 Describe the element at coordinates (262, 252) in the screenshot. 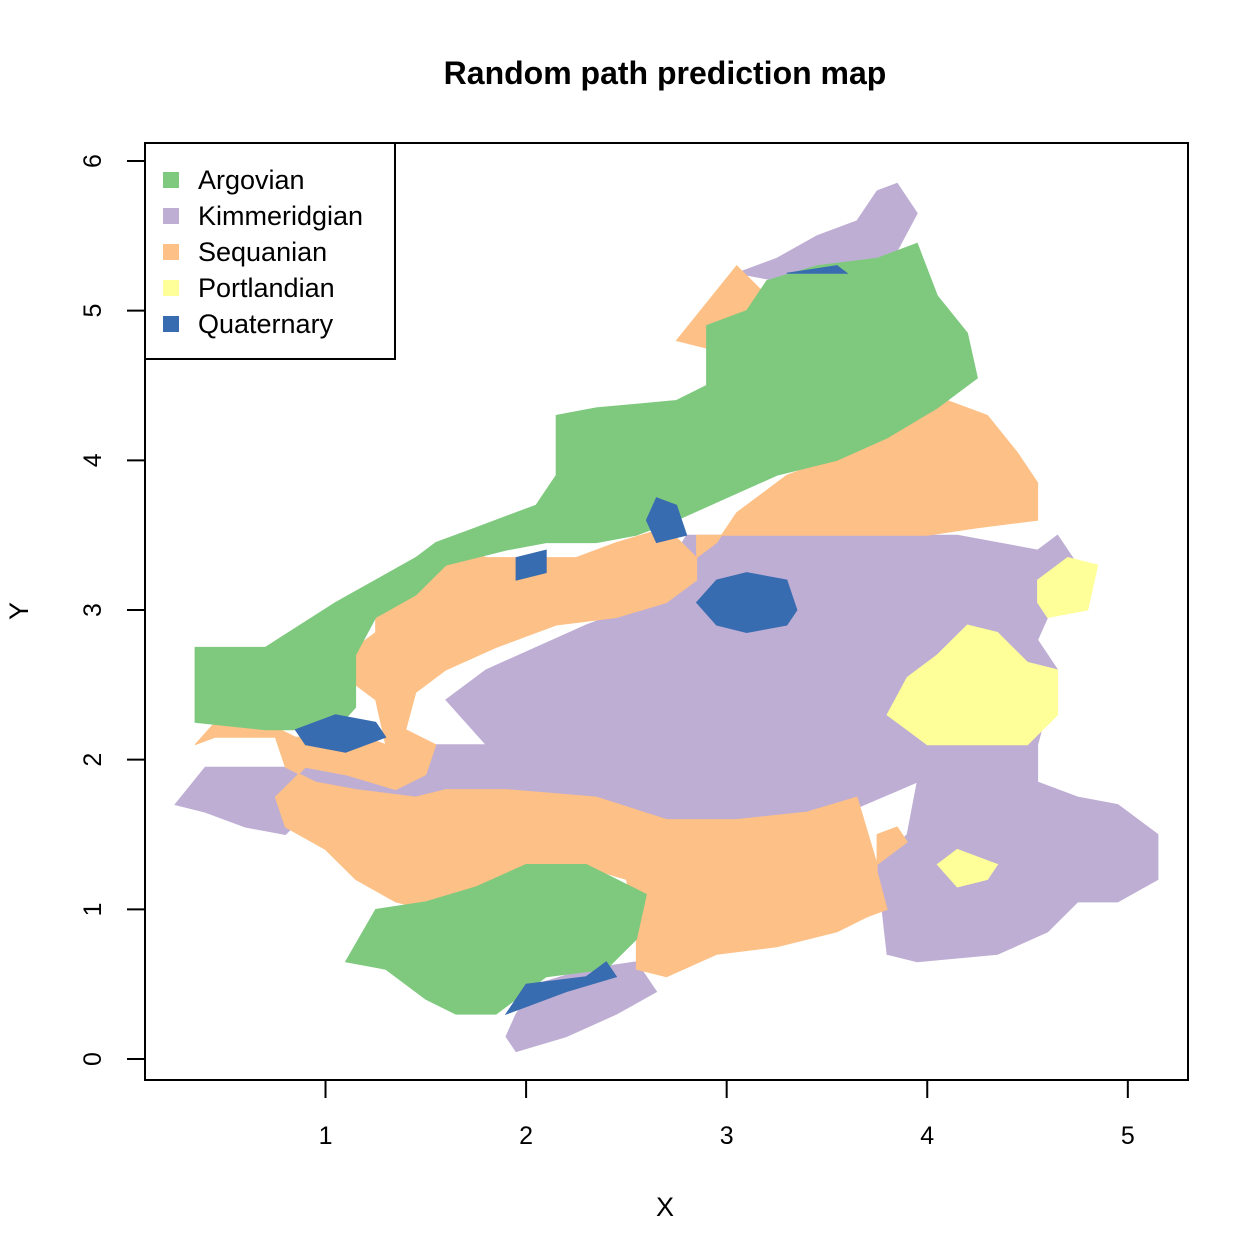

I see `legend-label-sequanian: Sequanian` at that location.